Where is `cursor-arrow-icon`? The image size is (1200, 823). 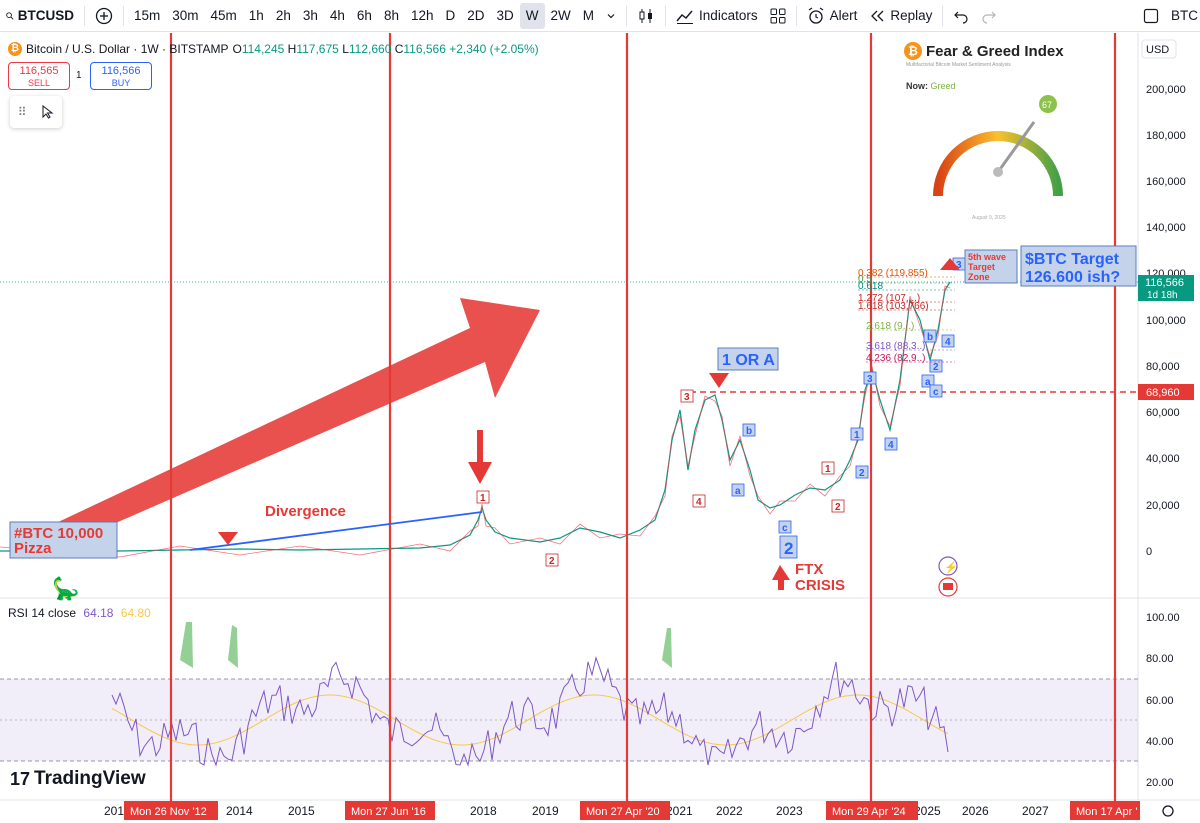 cursor-arrow-icon is located at coordinates (48, 112).